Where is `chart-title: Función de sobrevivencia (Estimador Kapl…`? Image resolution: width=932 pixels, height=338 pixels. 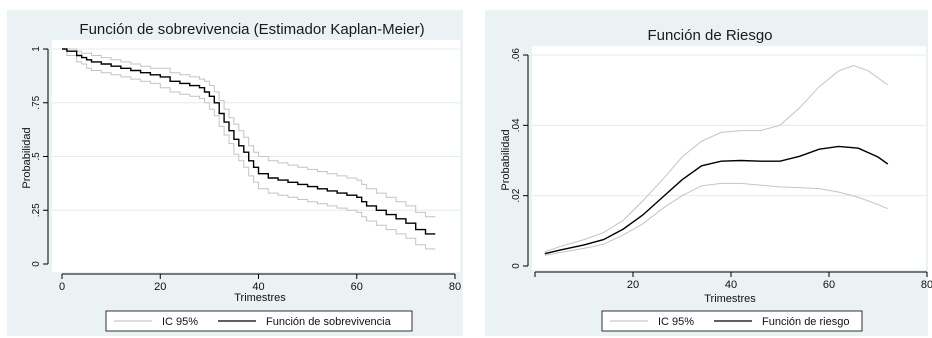 chart-title: Función de sobrevivencia (Estimador Kapl… is located at coordinates (251, 29).